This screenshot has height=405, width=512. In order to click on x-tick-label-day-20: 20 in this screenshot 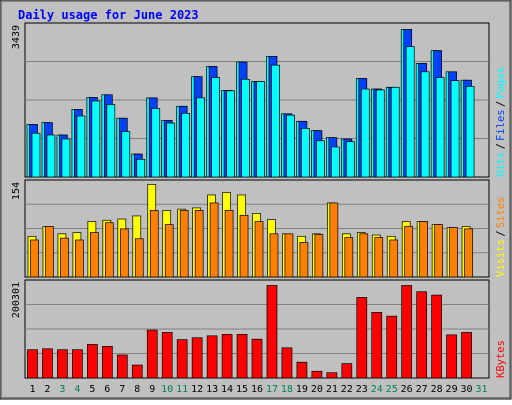, I will do `click(317, 389)`.